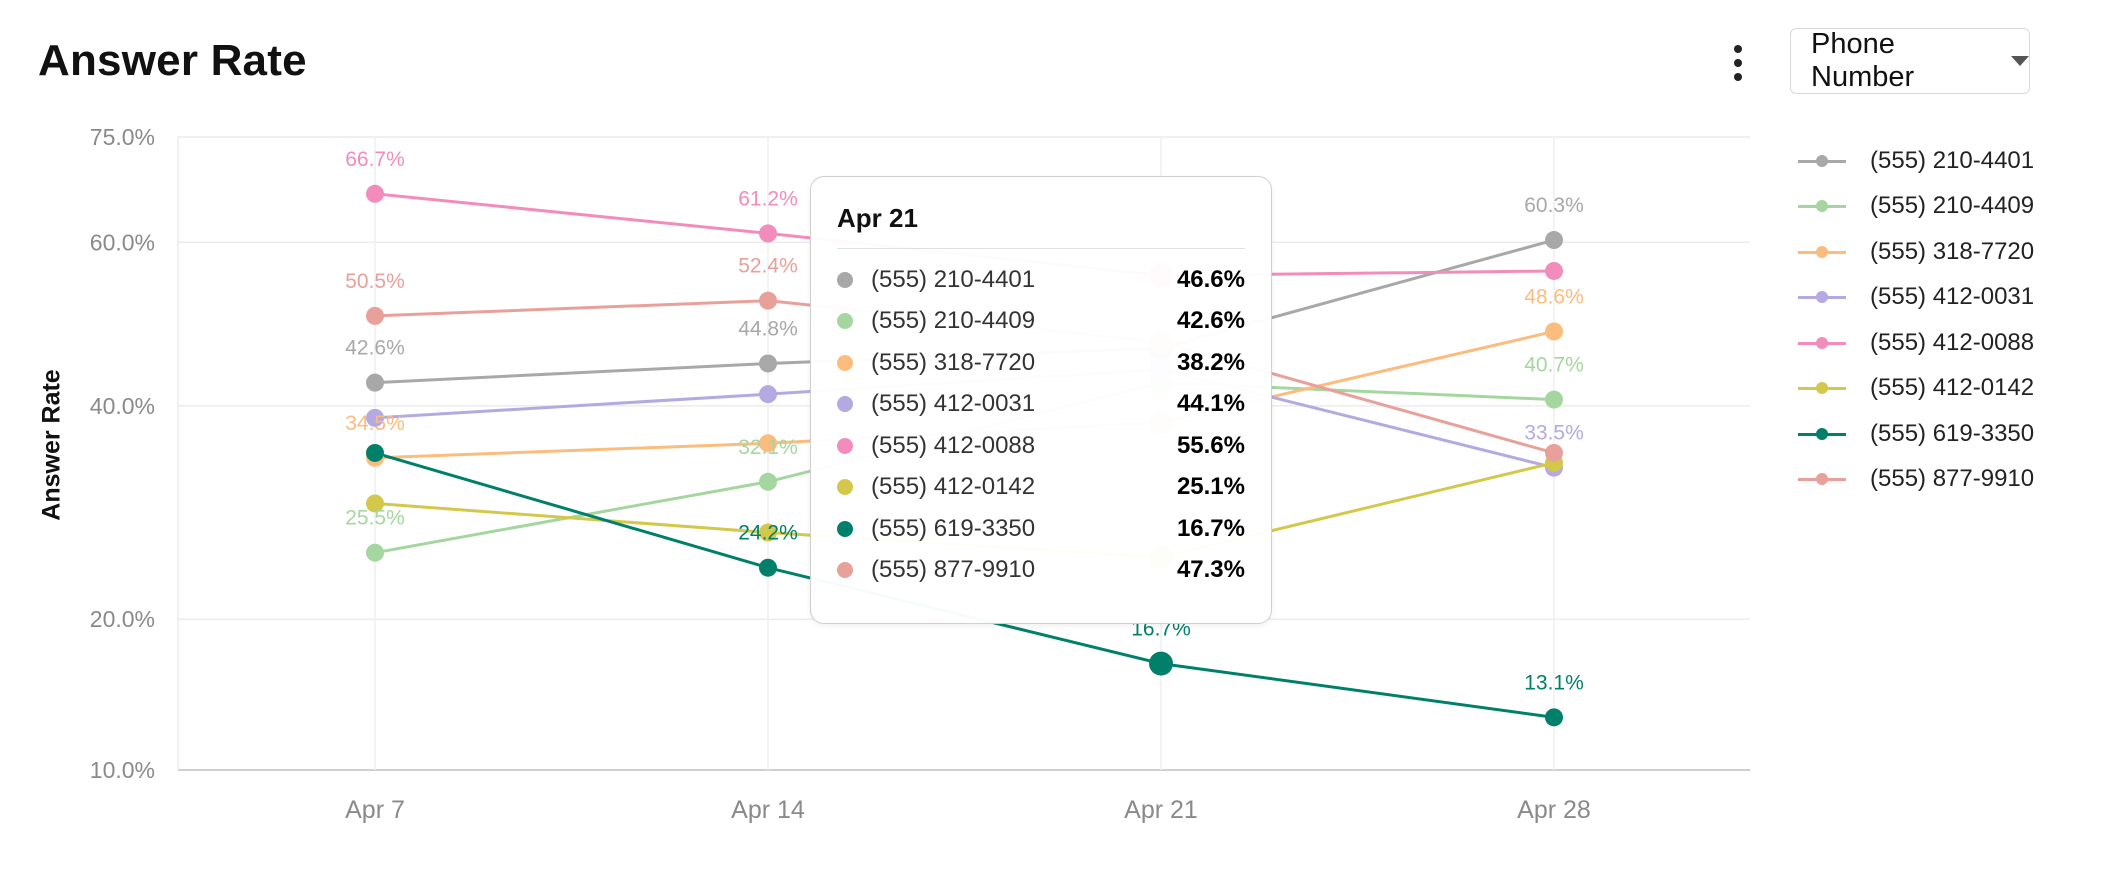 The height and width of the screenshot is (870, 2102). What do you see at coordinates (2020, 61) in the screenshot?
I see `caret-down-icon` at bounding box center [2020, 61].